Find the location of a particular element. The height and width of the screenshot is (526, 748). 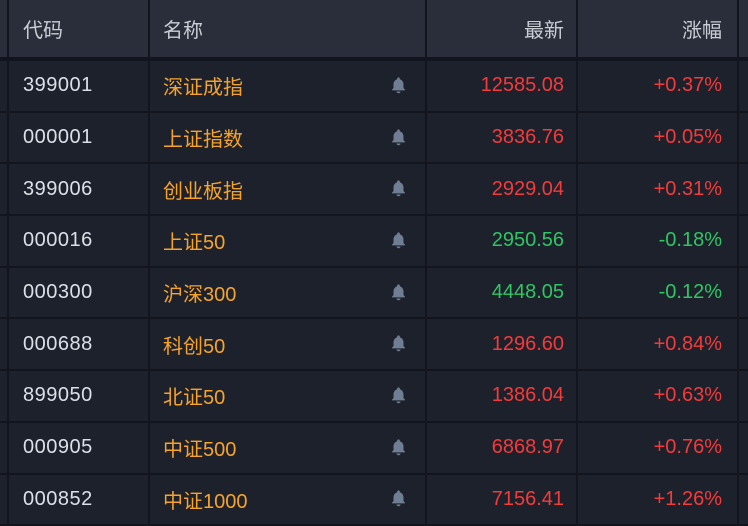

table-header: 代码 名称 最新 涨幅 is located at coordinates (374, 30).